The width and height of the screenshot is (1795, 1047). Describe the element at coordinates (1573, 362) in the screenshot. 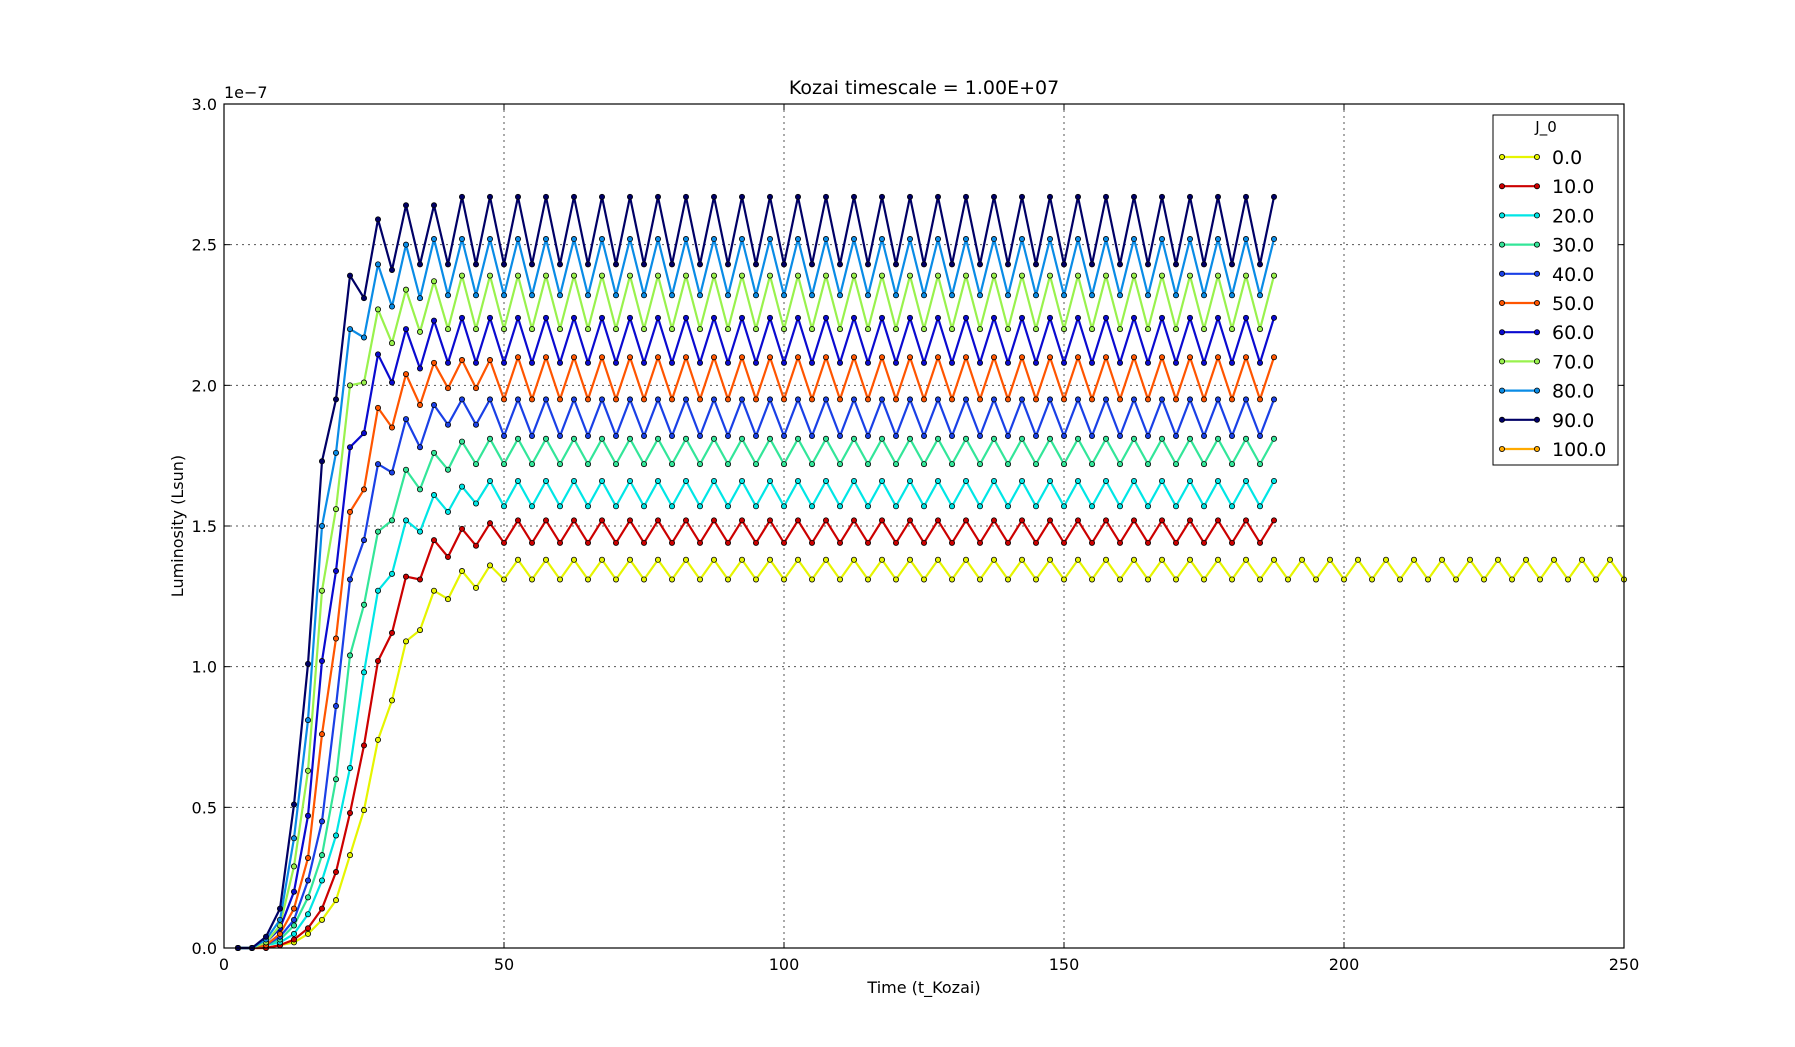

I see `legend-label: 70.0` at that location.